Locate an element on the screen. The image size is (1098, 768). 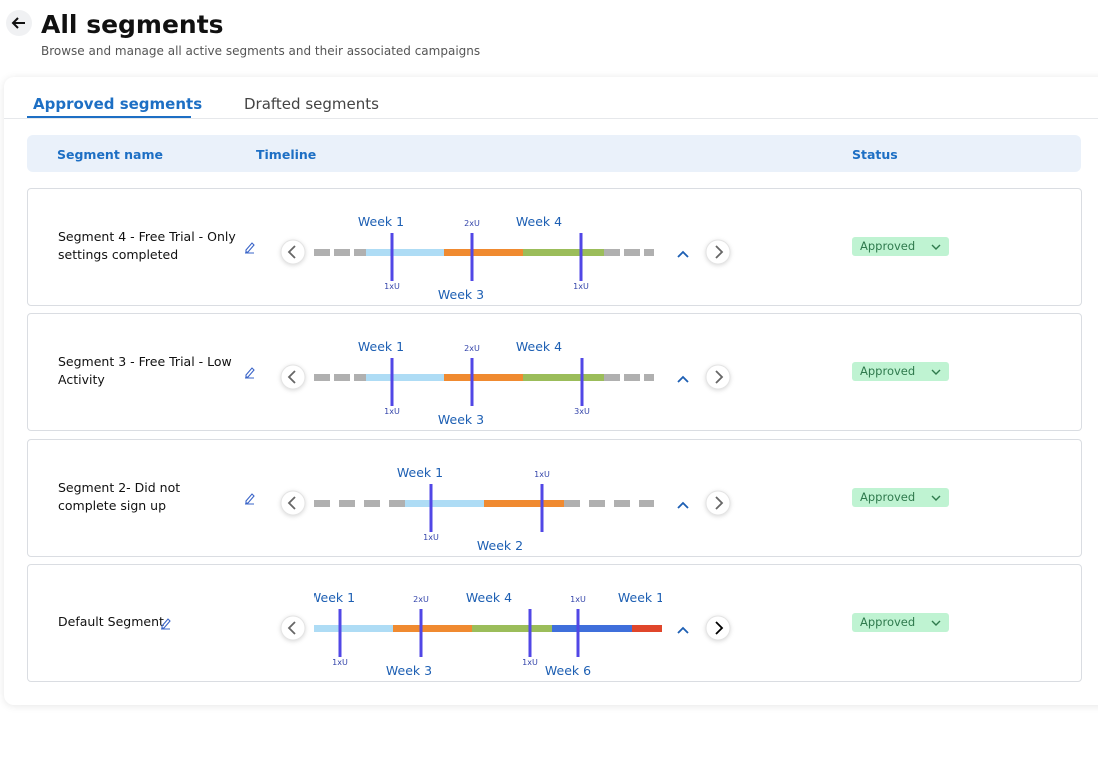
tab-underline is located at coordinates (109, 117).